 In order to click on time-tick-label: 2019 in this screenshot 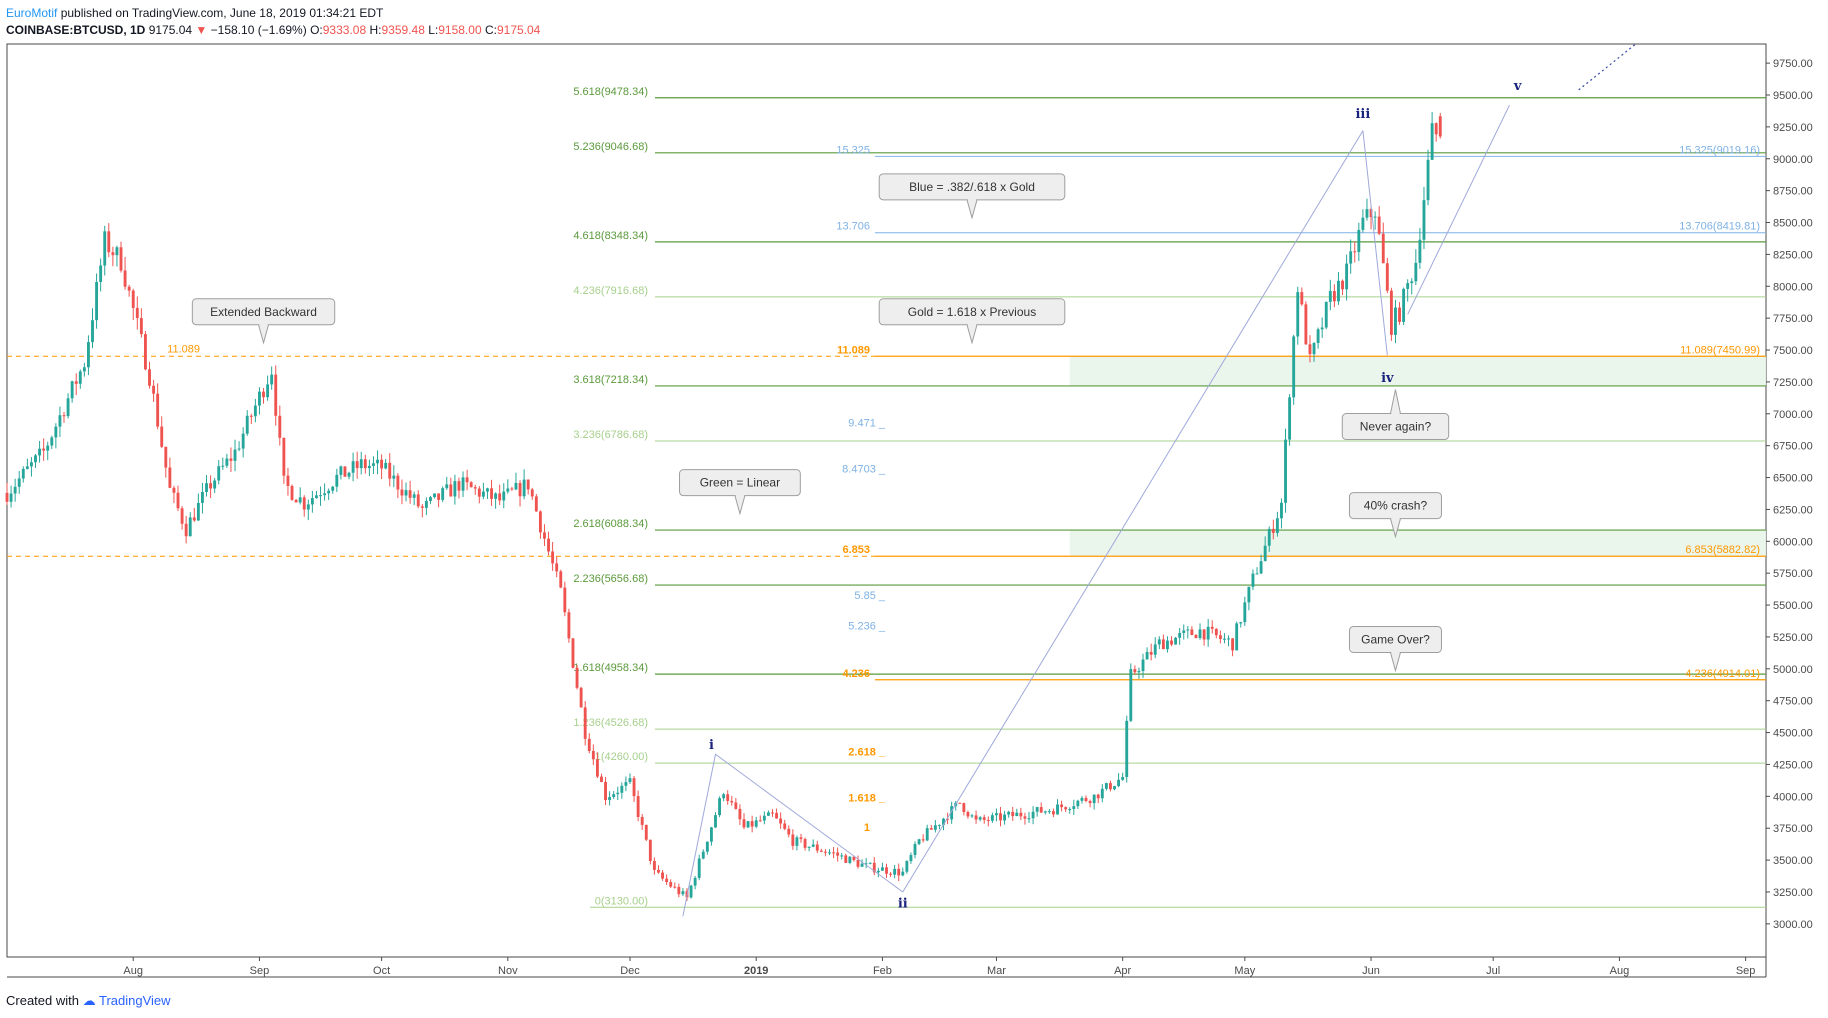, I will do `click(756, 971)`.